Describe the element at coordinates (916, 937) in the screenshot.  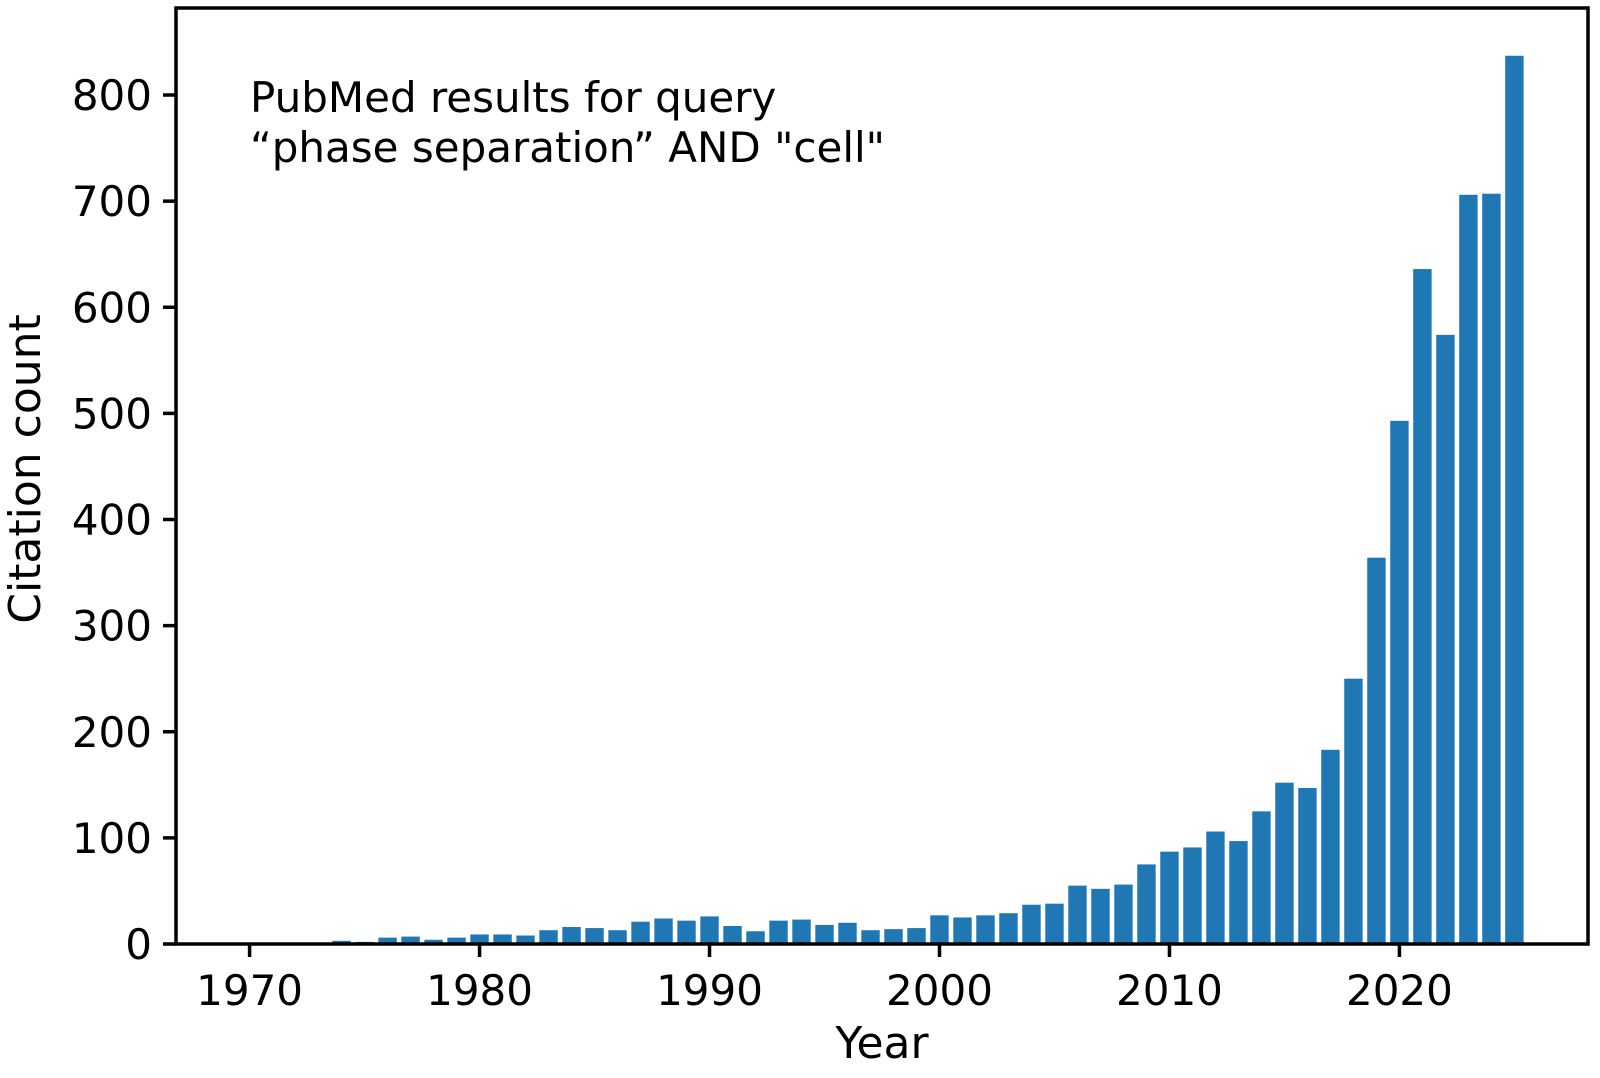
I see `bar-1999` at that location.